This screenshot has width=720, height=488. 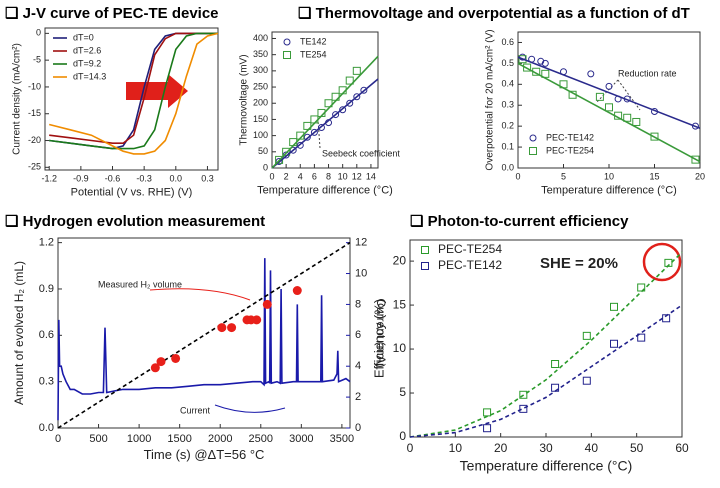 What do you see at coordinates (378, 338) in the screenshot?
I see `y-axis-label: Efficiency (%)` at bounding box center [378, 338].